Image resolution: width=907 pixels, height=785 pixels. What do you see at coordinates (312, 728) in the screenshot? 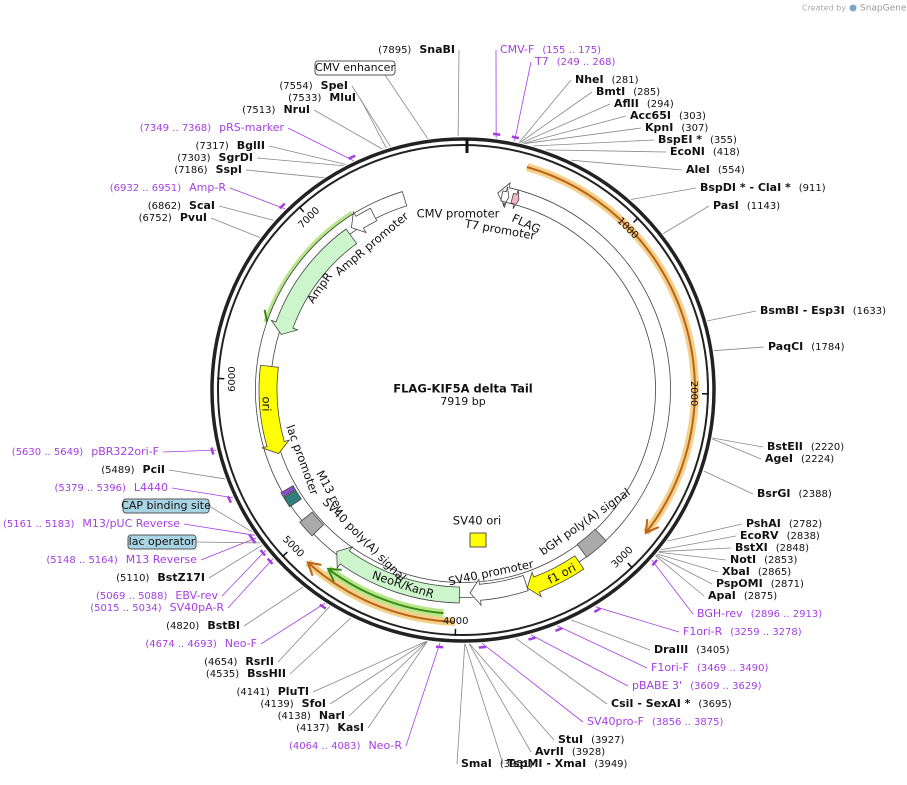
I see `site-position: (4137)` at bounding box center [312, 728].